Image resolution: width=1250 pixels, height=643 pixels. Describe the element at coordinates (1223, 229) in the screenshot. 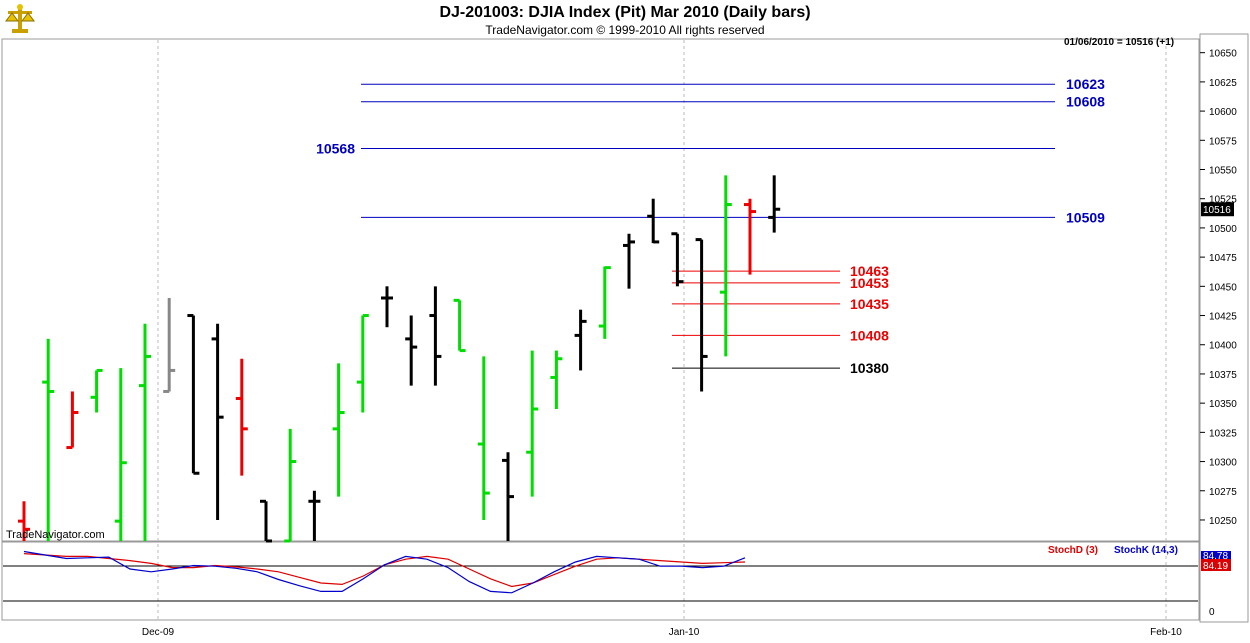

I see `price-tick-label: 10500` at that location.